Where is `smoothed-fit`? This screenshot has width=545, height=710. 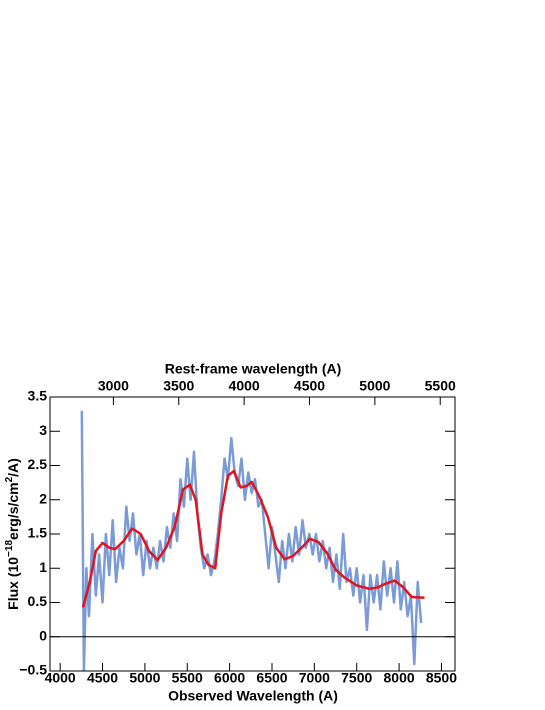 smoothed-fit is located at coordinates (253, 538).